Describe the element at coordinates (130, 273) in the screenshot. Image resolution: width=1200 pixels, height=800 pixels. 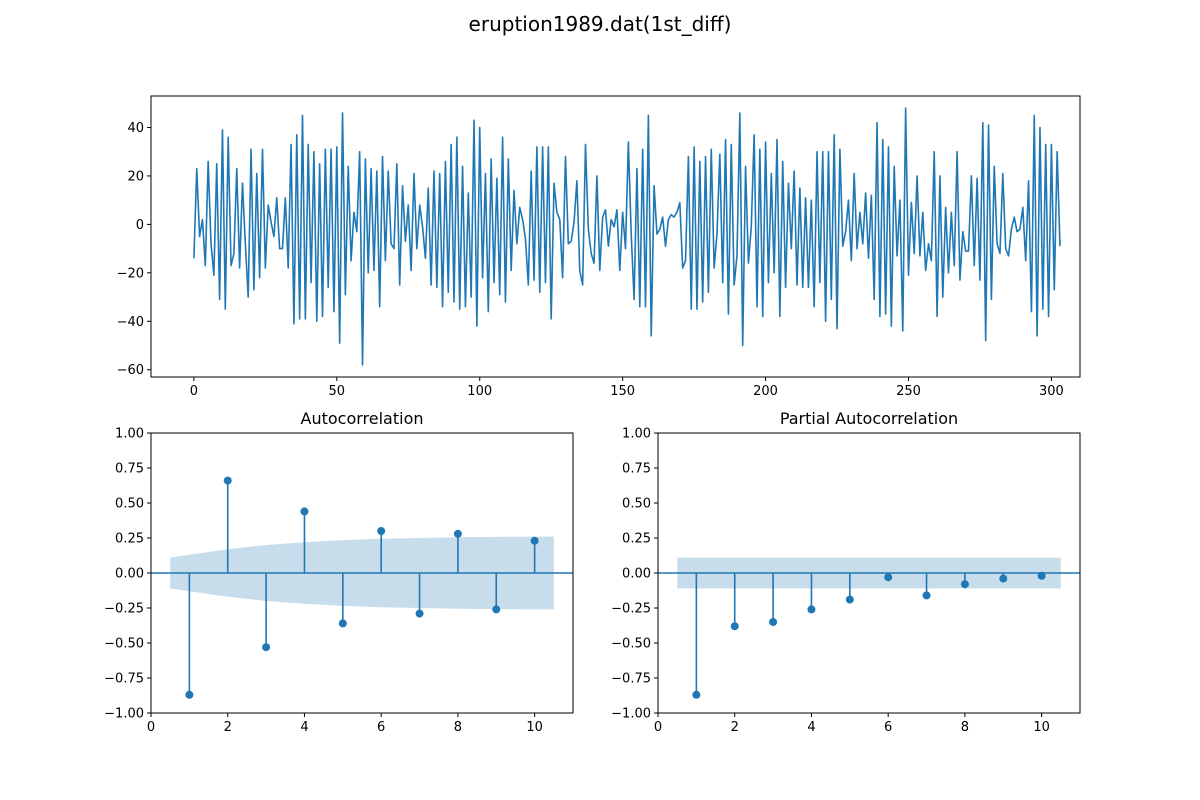
I see `y-tick-label: −20` at that location.